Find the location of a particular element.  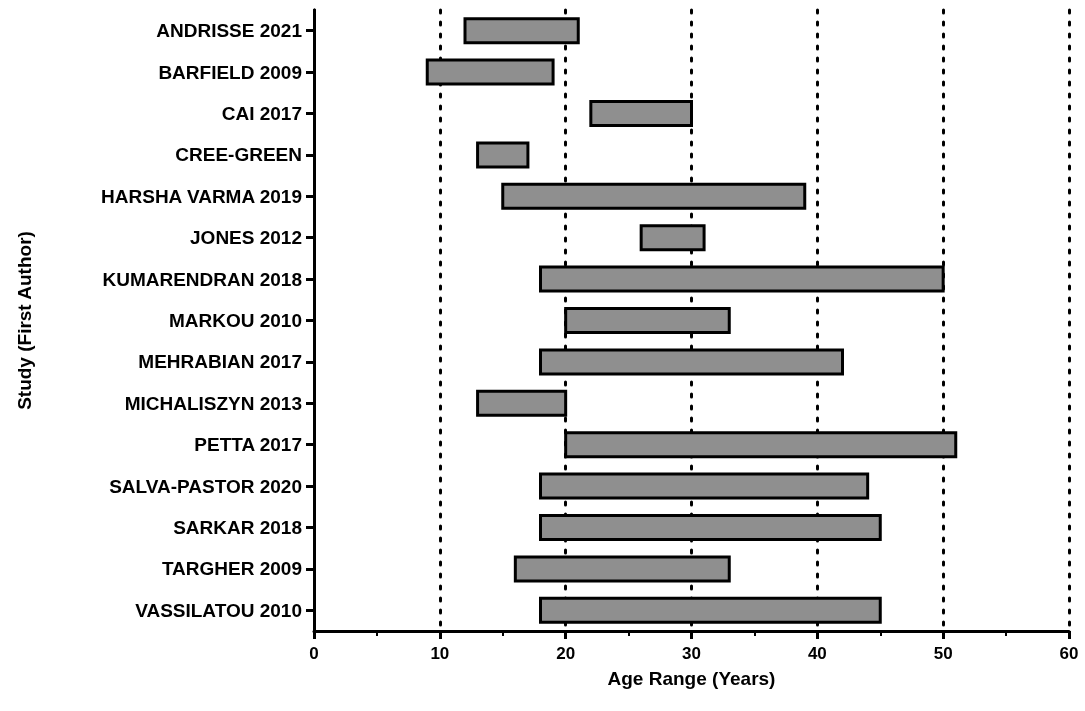

y-tick-label: VASSILATOU 2010 is located at coordinates (218, 610).